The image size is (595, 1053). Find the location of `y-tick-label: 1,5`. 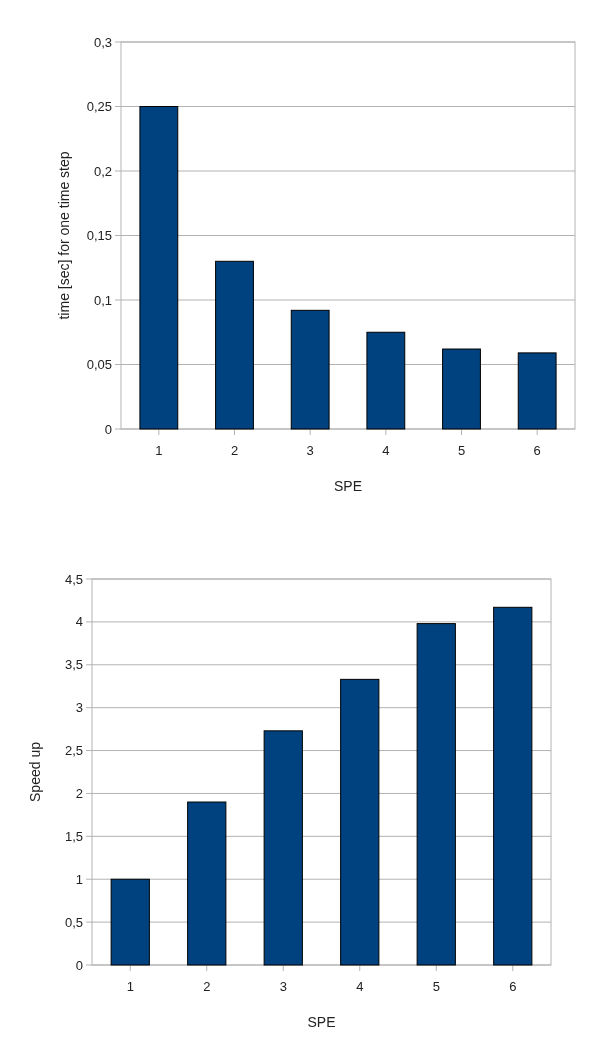

y-tick-label: 1,5 is located at coordinates (73, 836).